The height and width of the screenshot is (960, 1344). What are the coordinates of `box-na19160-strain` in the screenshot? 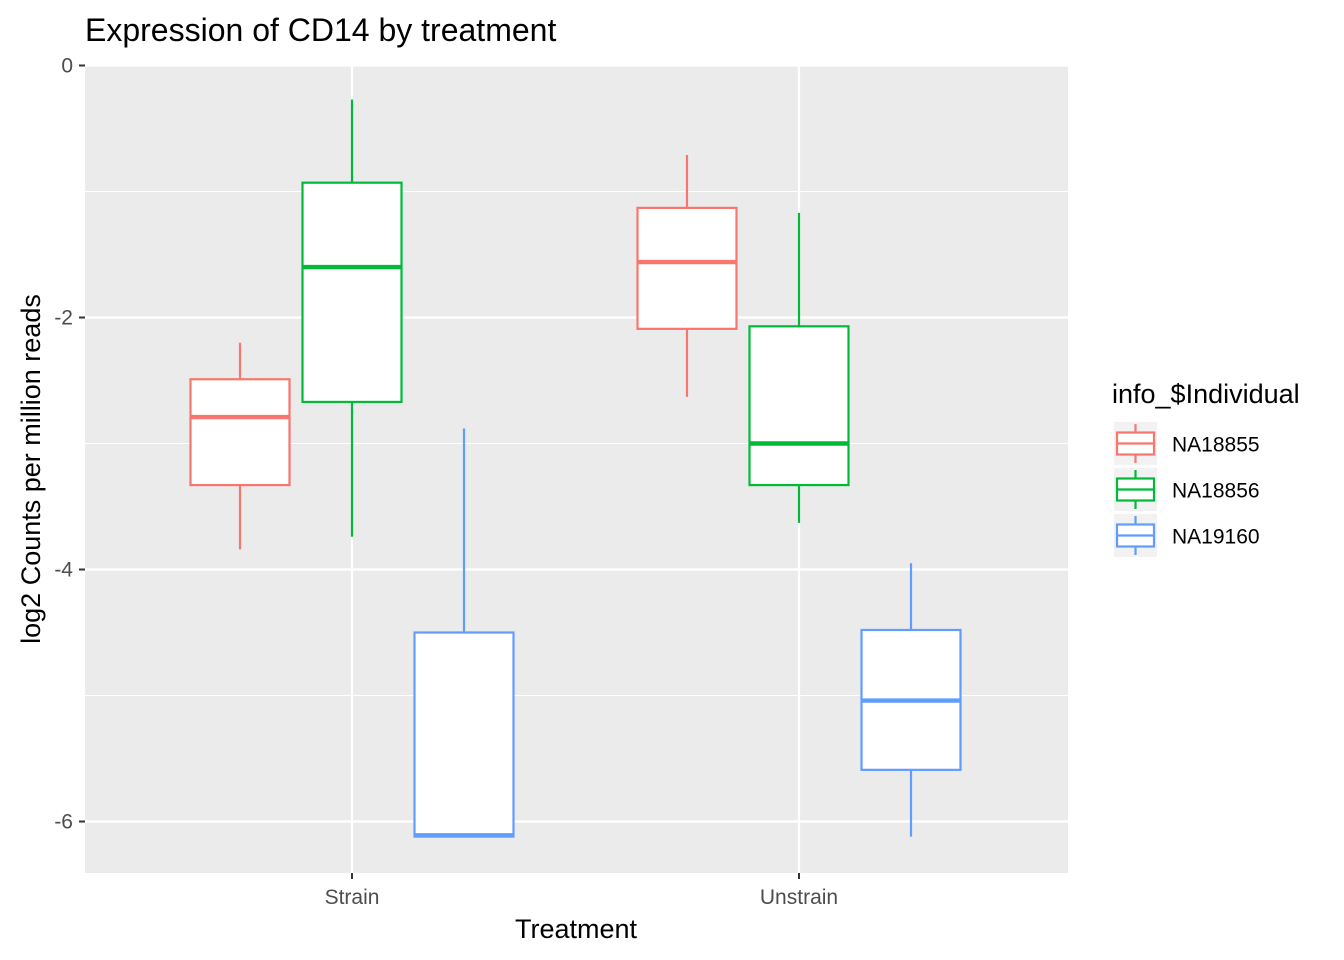 It's located at (464, 633).